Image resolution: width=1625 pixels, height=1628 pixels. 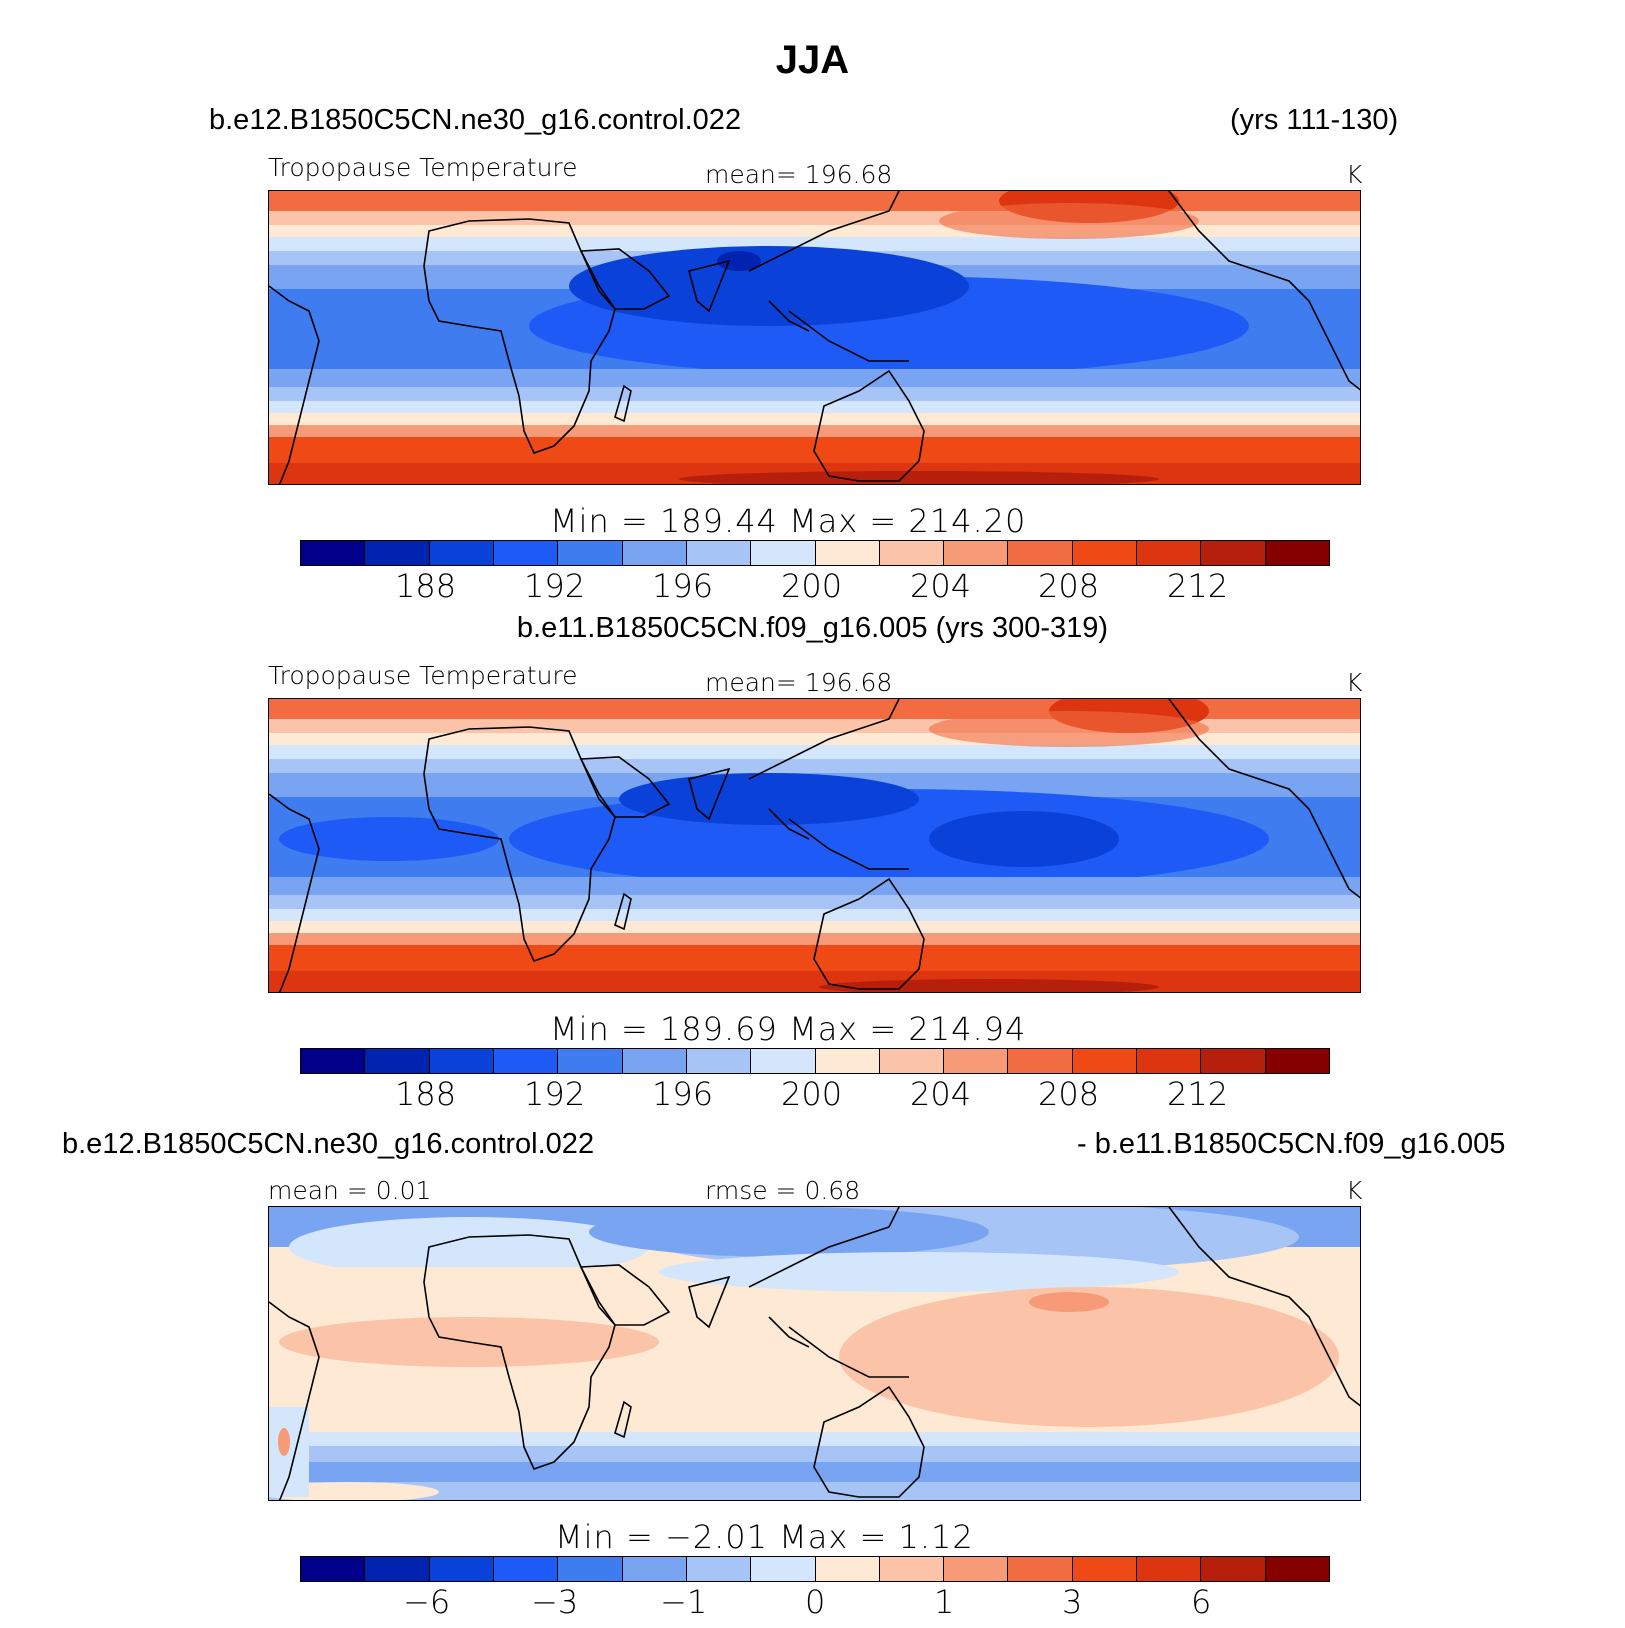 I want to click on panel-3-minus-case: - b.e11.B1850C5CN.f09_g16.005, so click(x=1291, y=1144).